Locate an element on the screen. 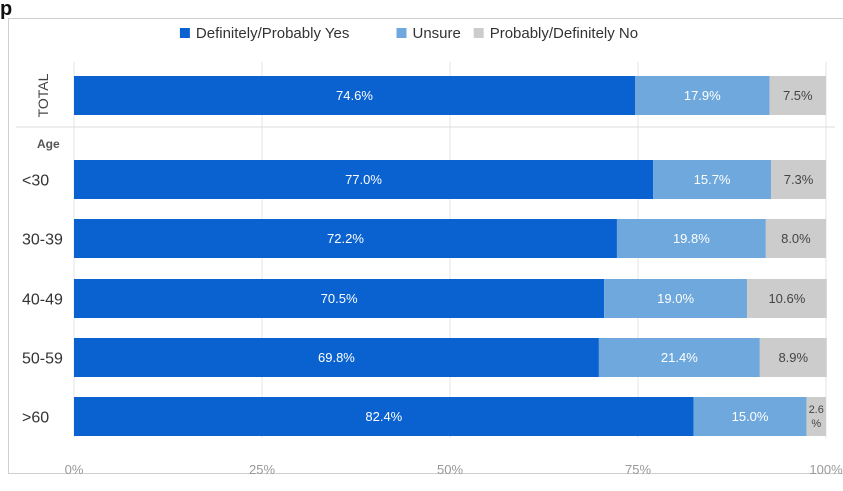 The width and height of the screenshot is (843, 491). x-tick-label: 75% is located at coordinates (638, 469).